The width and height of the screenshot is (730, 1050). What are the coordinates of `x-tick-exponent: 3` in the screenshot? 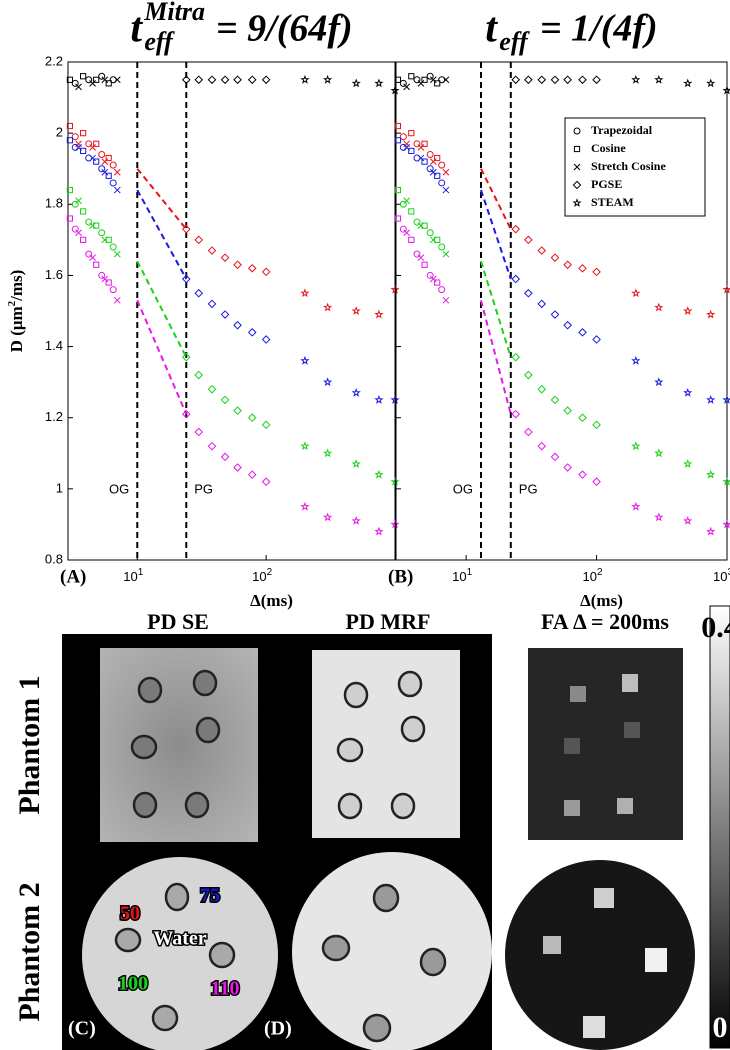 It's located at (728, 572).